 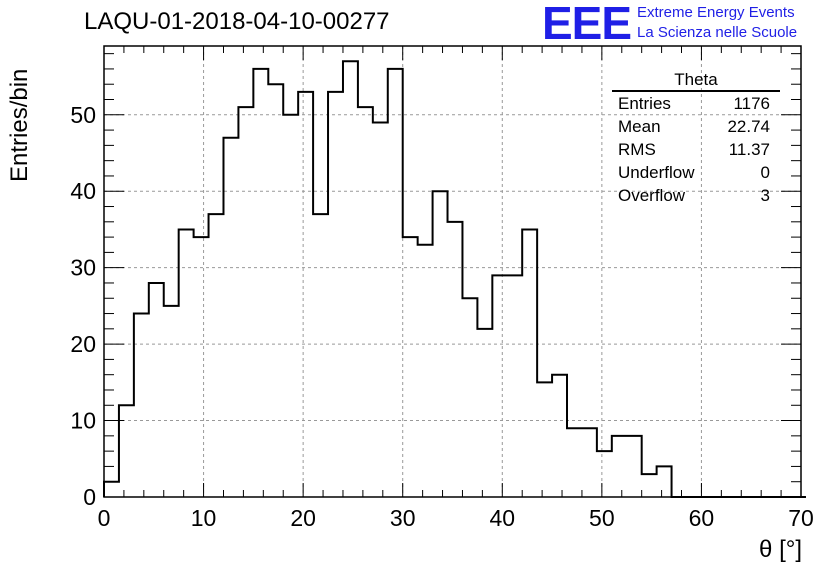 What do you see at coordinates (639, 126) in the screenshot?
I see `stats-label: Mean` at bounding box center [639, 126].